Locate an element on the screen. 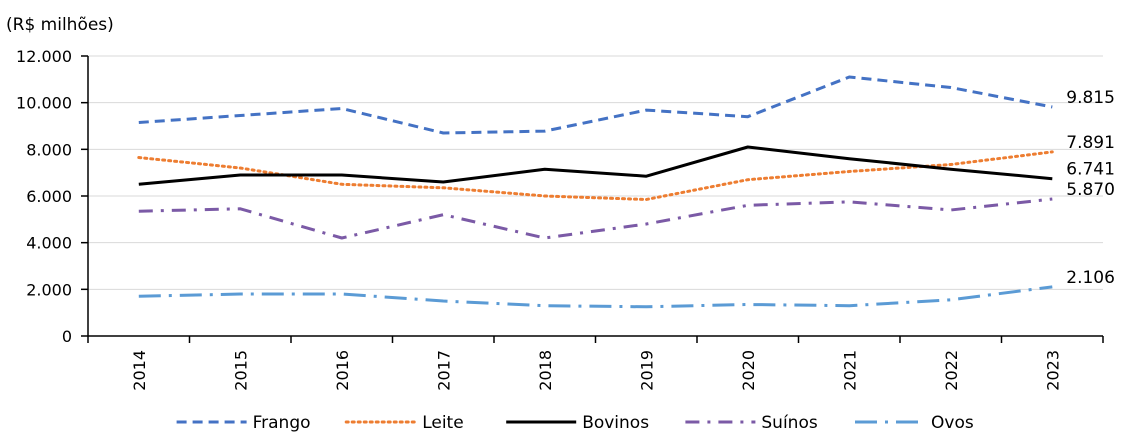 Image resolution: width=1122 pixels, height=437 pixels. legend: Frango Leite Bovinos Suínos Ovos is located at coordinates (575, 423).